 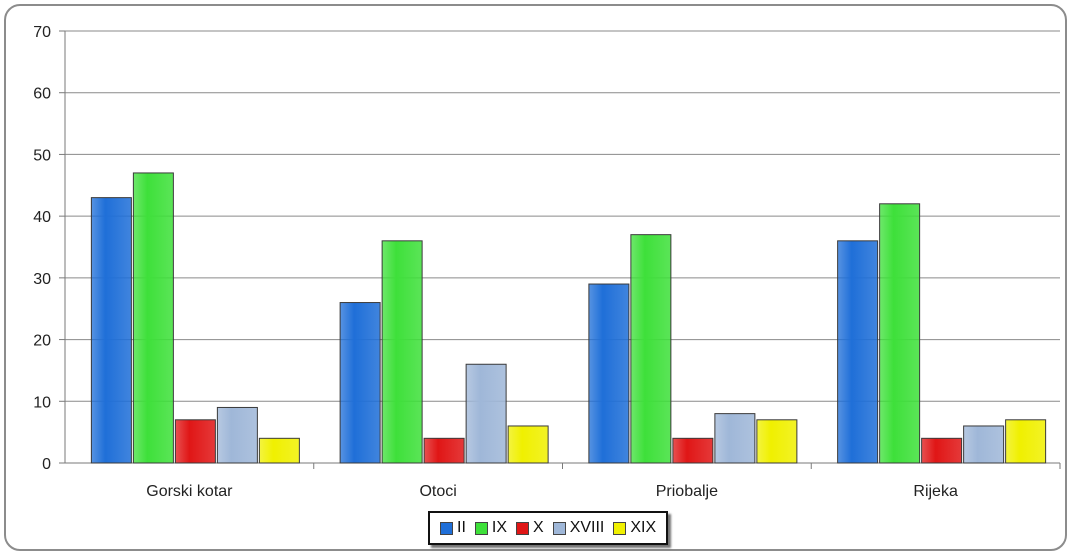 What do you see at coordinates (195, 441) in the screenshot?
I see `bar-X-gorski-kotar` at bounding box center [195, 441].